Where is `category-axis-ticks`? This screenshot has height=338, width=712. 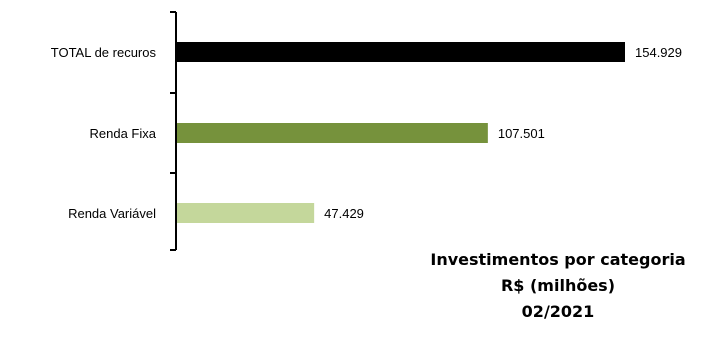 category-axis-ticks is located at coordinates (173, 131).